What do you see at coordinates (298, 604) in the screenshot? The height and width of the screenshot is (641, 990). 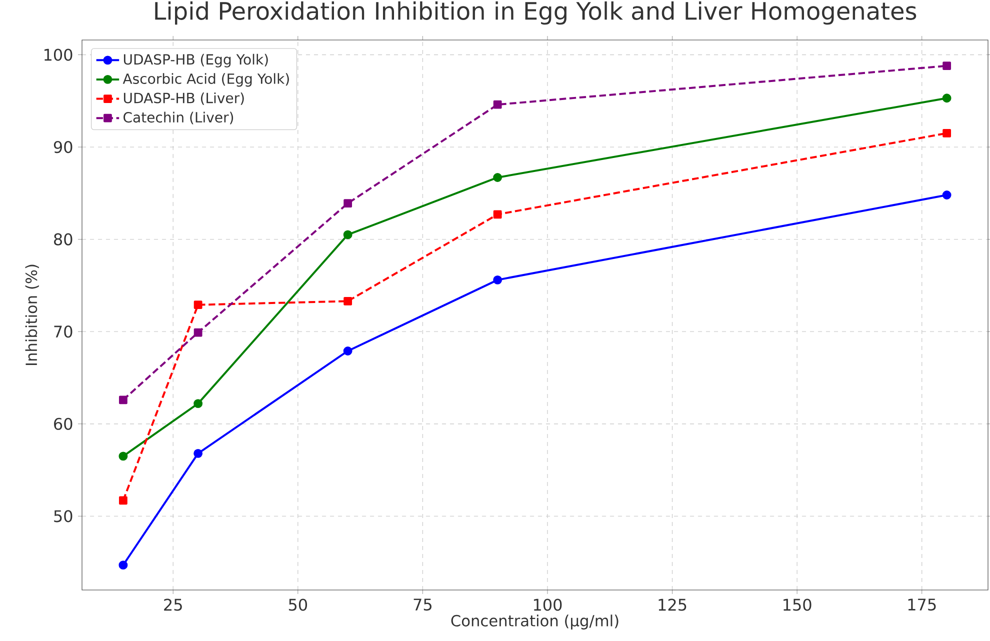 I see `x-tick-label: 50` at bounding box center [298, 604].